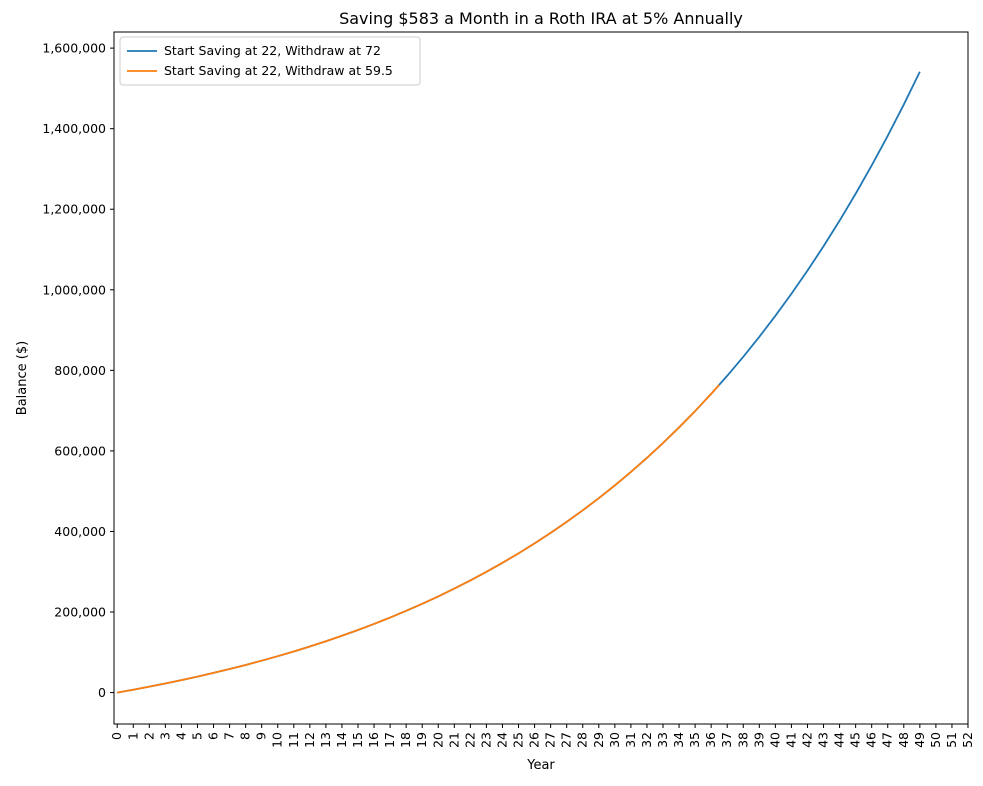 The height and width of the screenshot is (786, 983). Describe the element at coordinates (180, 736) in the screenshot. I see `x-tick-label: 4` at that location.